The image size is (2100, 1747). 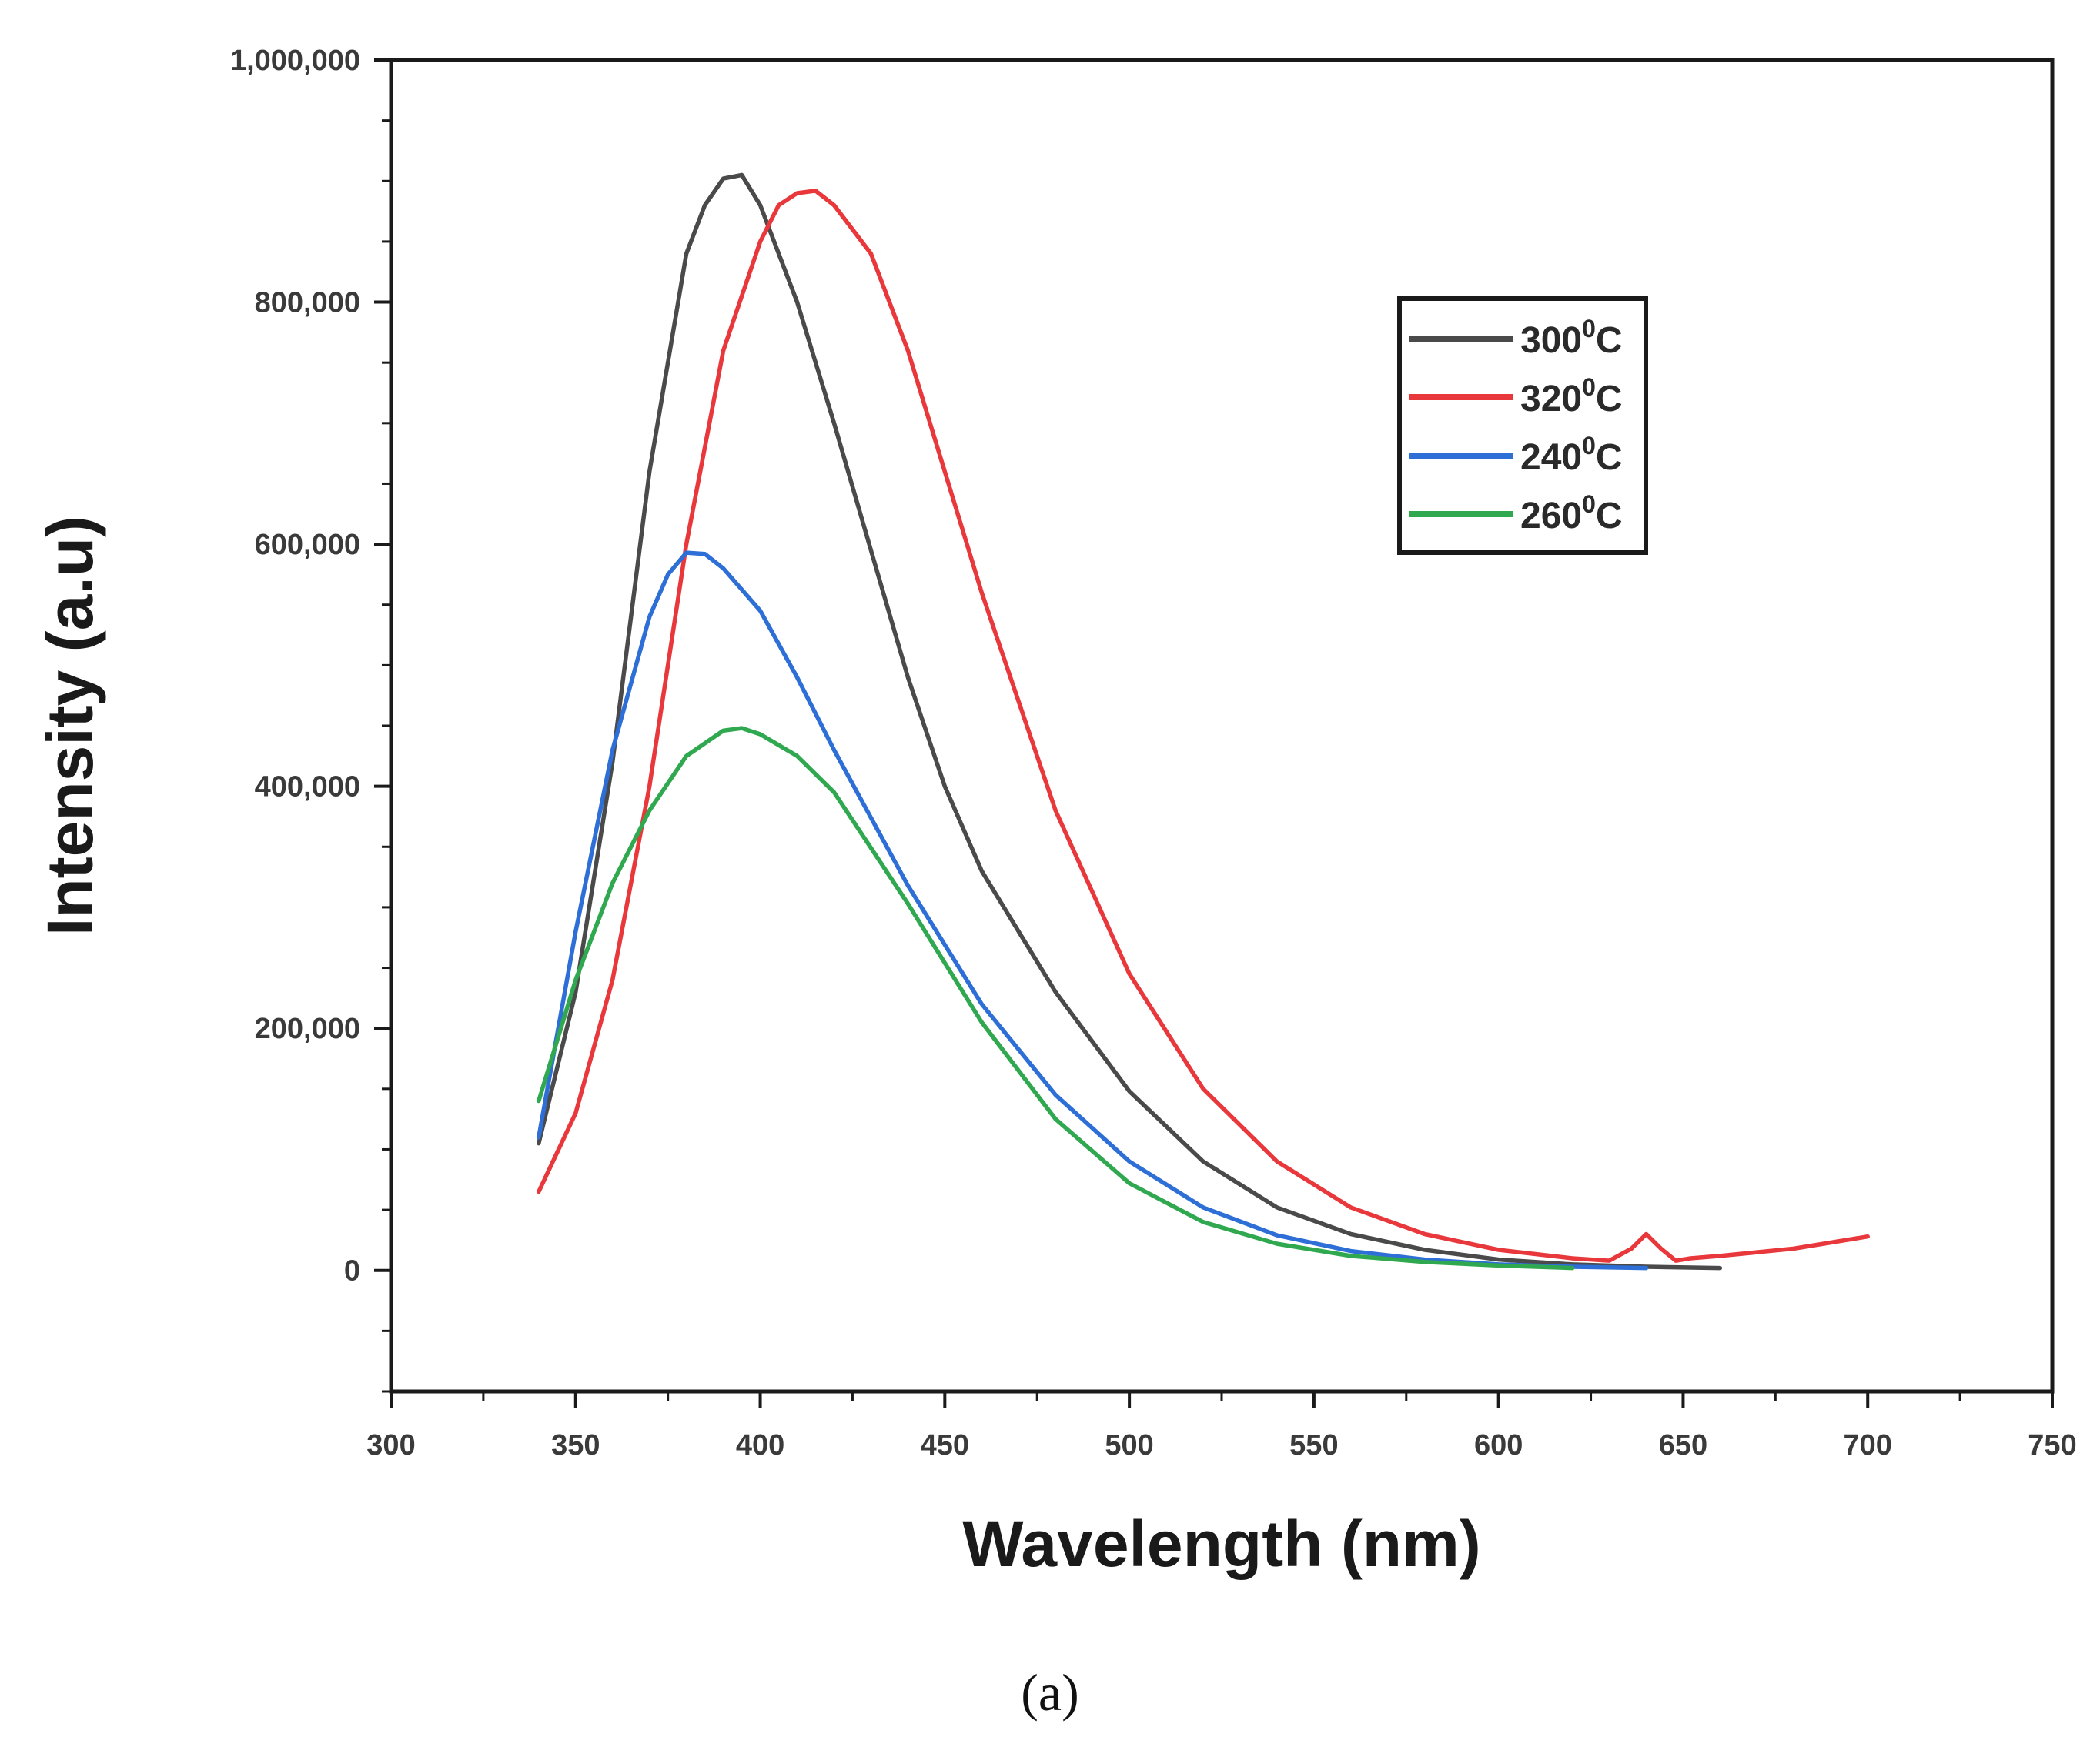 What do you see at coordinates (1313, 1445) in the screenshot?
I see `x-tick-label: 550` at bounding box center [1313, 1445].